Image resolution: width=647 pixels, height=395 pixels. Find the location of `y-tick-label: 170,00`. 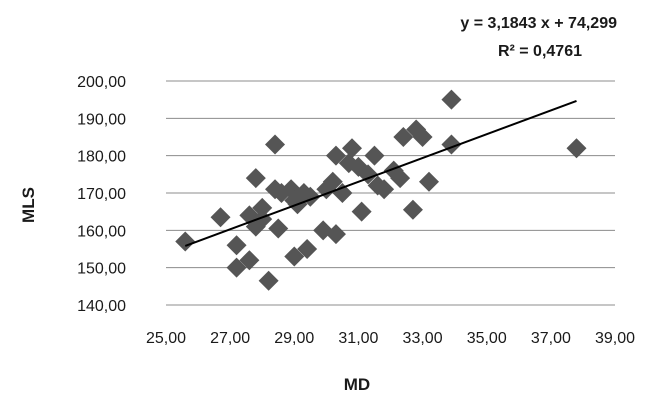

y-tick-label: 170,00 is located at coordinates (101, 194).